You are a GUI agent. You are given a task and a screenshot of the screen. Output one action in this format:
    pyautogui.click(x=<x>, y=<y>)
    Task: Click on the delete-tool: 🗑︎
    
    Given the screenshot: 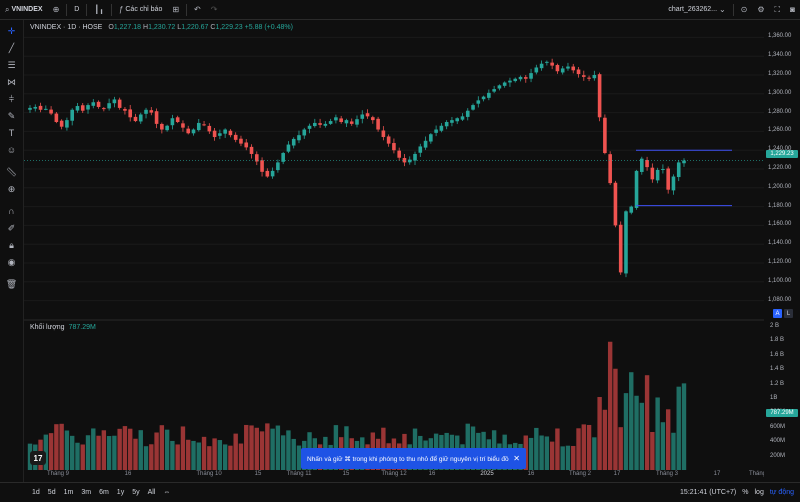 What is the action you would take?
    pyautogui.click(x=12, y=284)
    